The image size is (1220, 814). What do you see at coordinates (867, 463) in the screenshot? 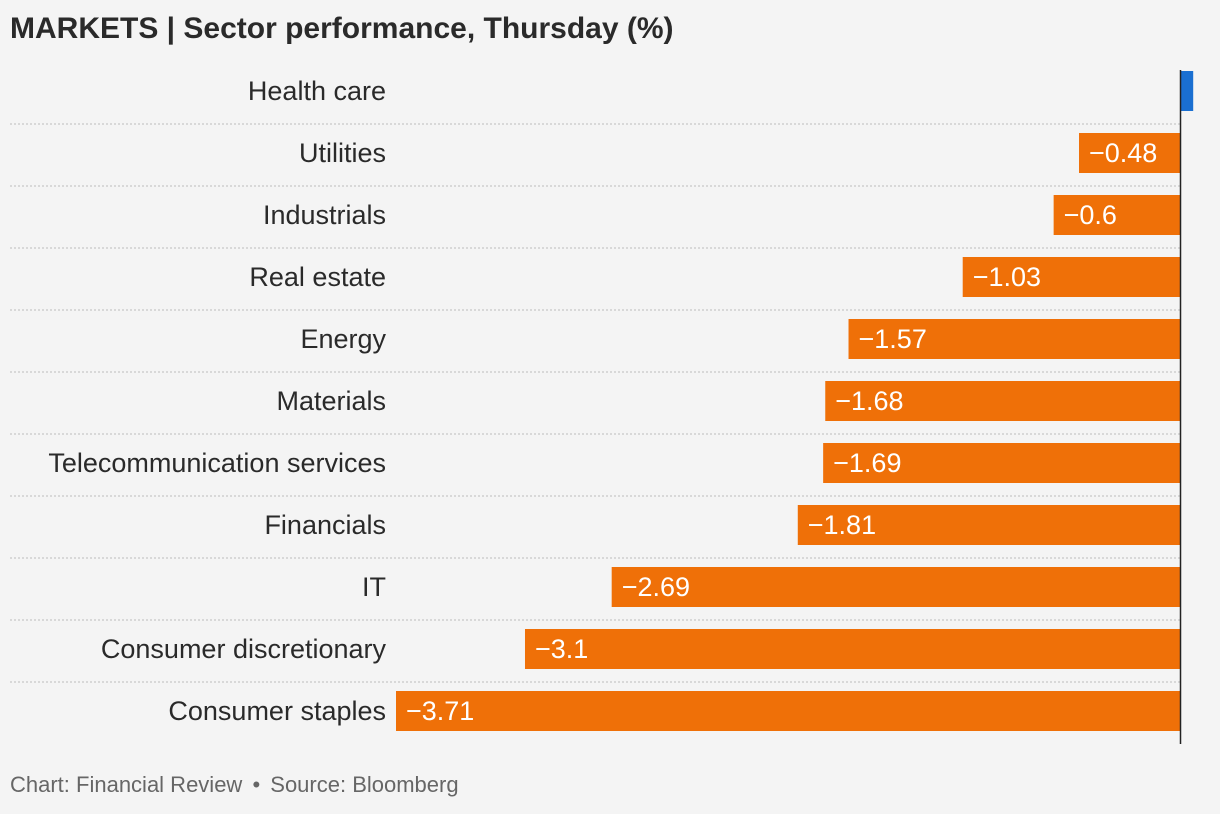
I see `value-label: −1.69` at bounding box center [867, 463].